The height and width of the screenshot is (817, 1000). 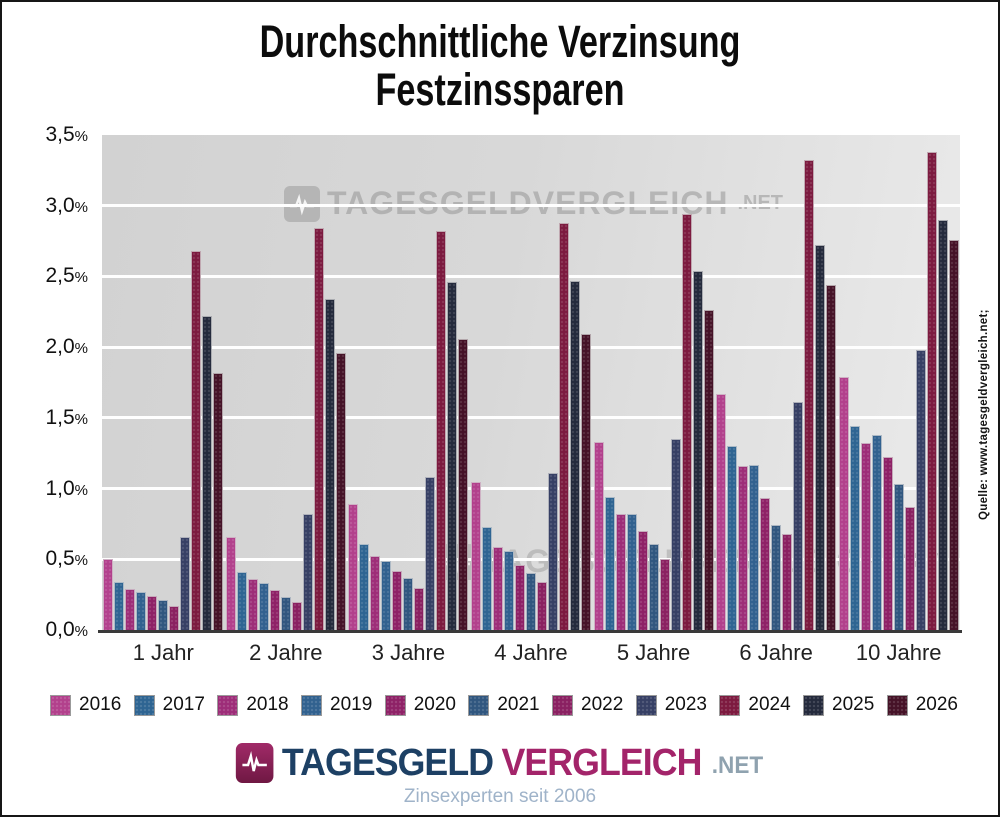 I want to click on watermark-suffix: .NET, so click(x=760, y=203).